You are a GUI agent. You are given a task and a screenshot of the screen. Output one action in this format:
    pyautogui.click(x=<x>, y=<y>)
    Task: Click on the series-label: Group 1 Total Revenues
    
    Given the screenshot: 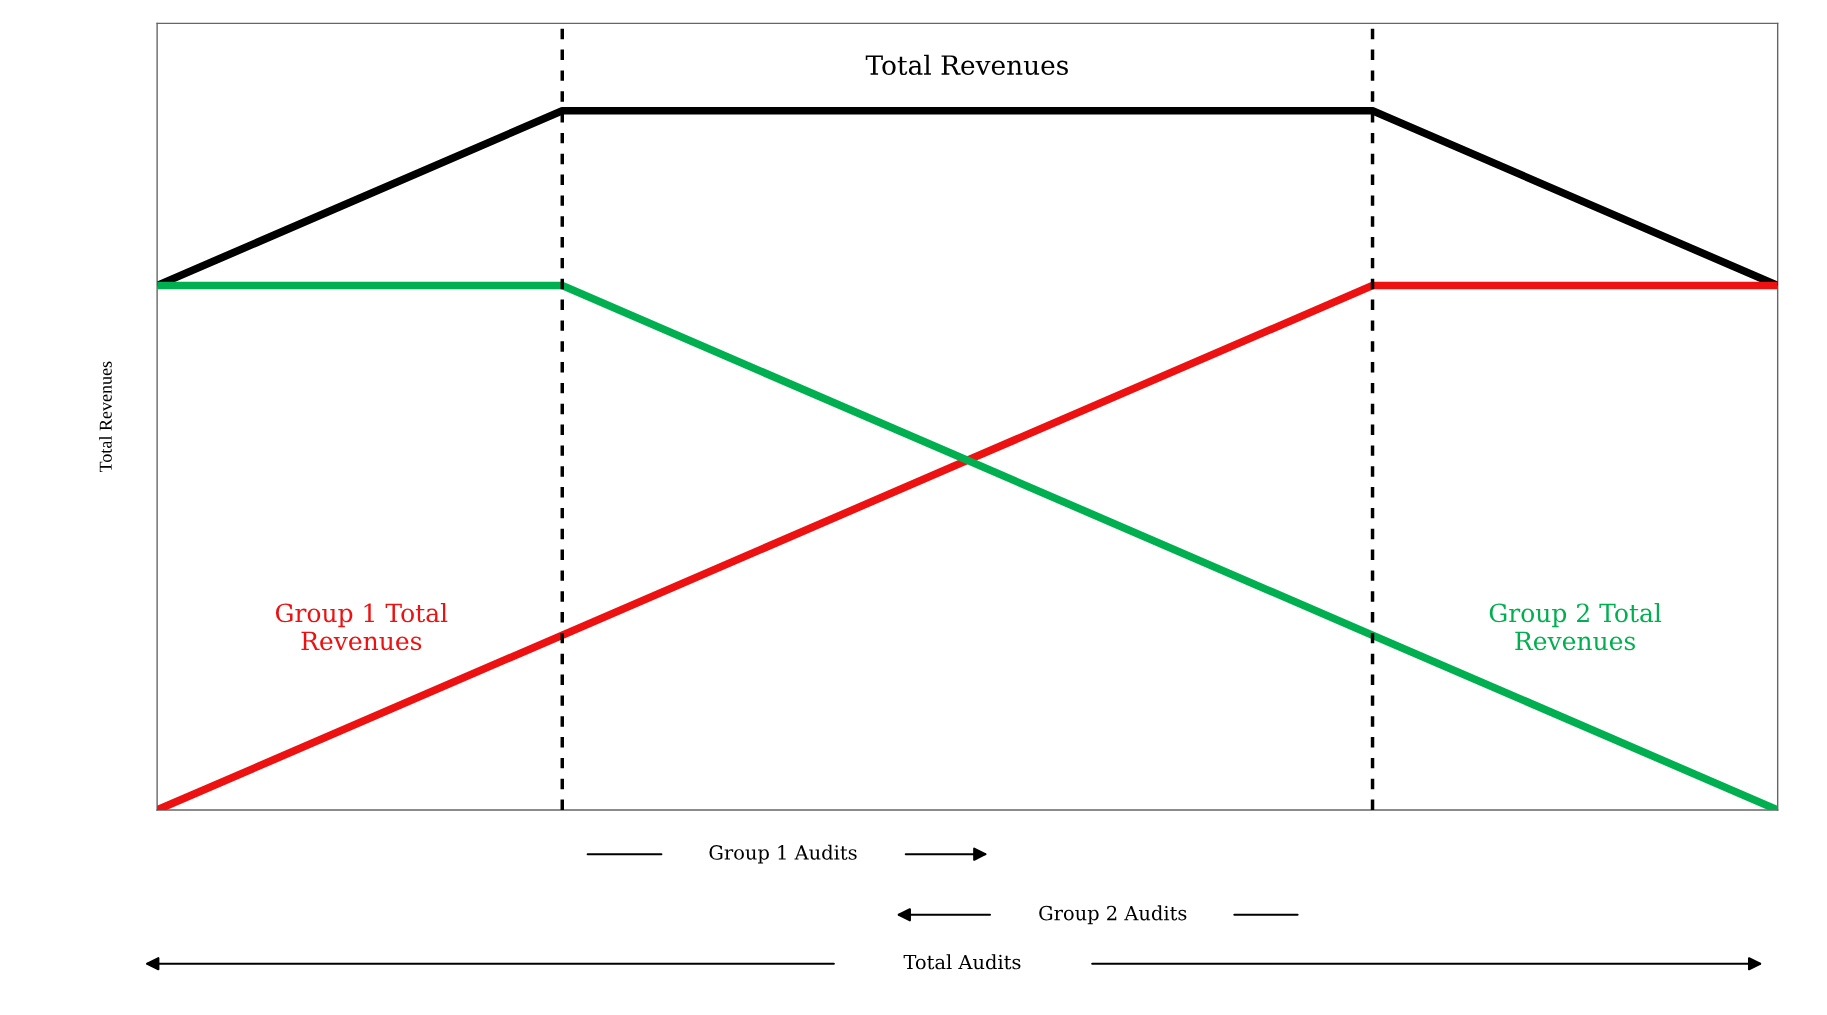 What is the action you would take?
    pyautogui.click(x=361, y=626)
    